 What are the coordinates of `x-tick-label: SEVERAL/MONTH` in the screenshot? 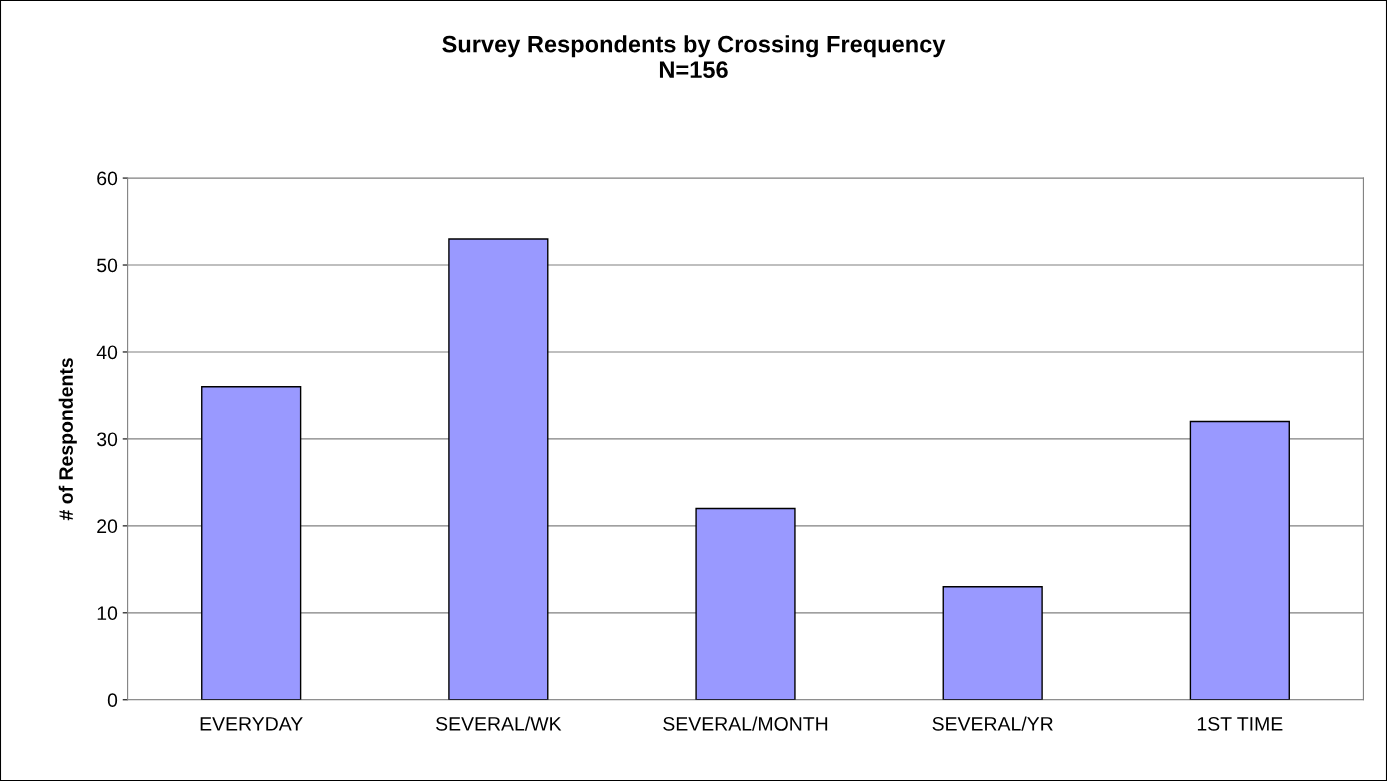 It's located at (745, 723).